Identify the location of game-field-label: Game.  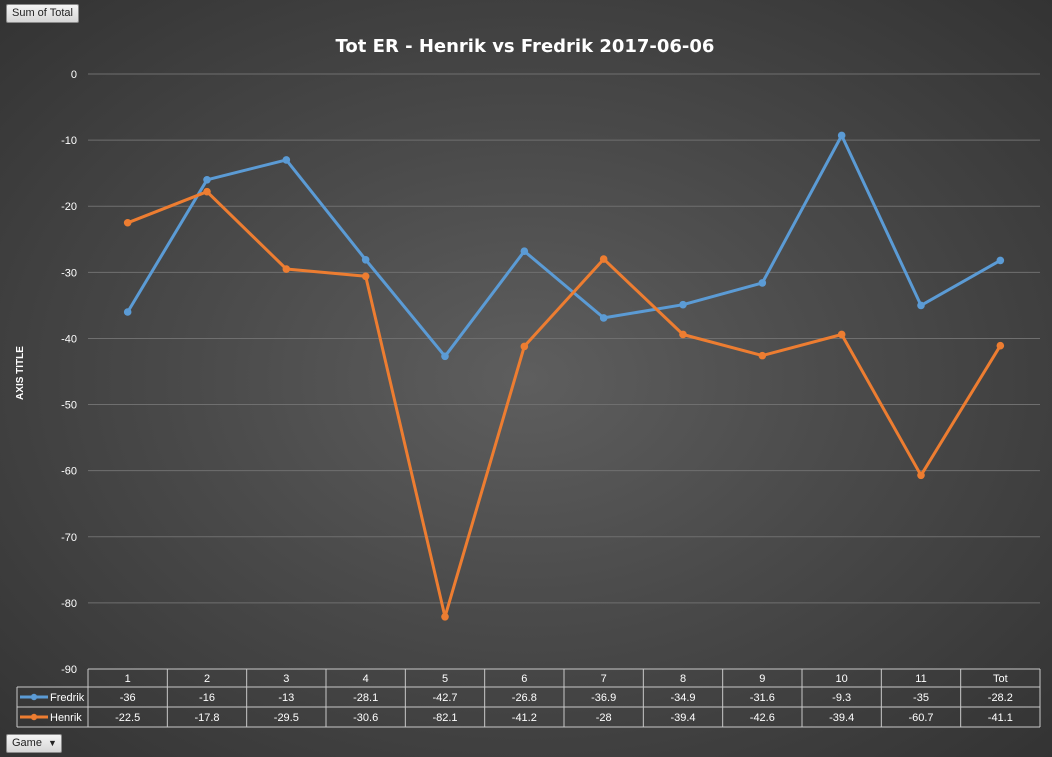
(27, 743).